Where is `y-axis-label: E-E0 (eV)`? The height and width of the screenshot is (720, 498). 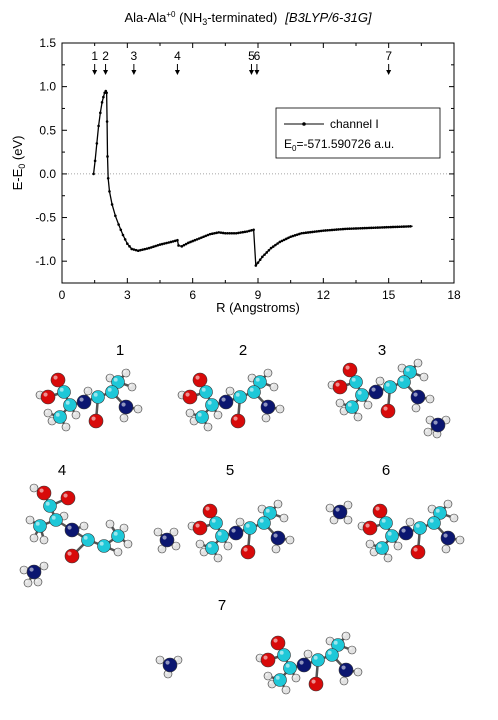
y-axis-label: E-E0 (eV) is located at coordinates (18, 163).